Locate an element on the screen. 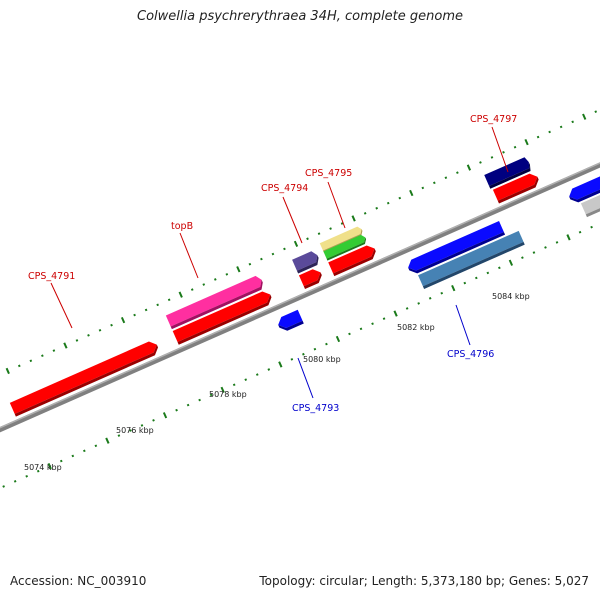  gene-cps4793-arrow is located at coordinates (290, 321).